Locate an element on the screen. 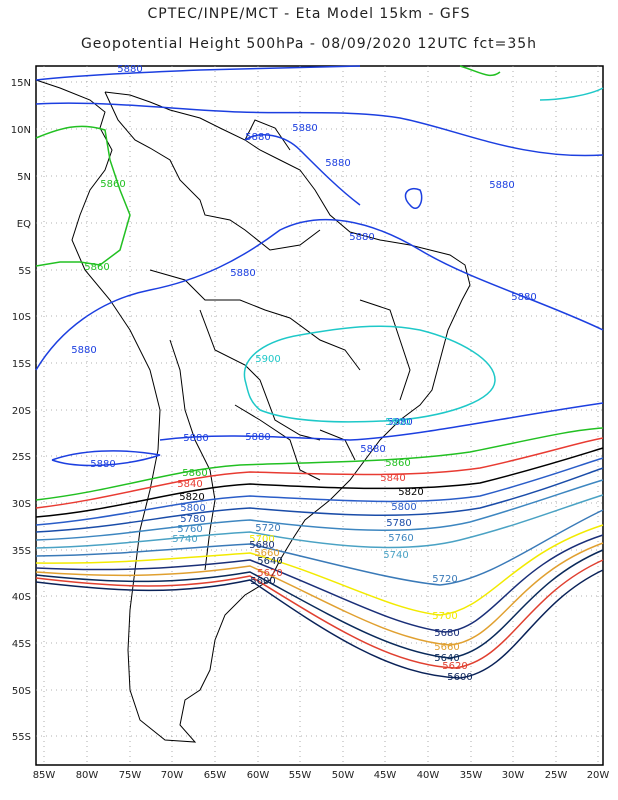 The image size is (618, 800). lon-label: 30W is located at coordinates (513, 775).